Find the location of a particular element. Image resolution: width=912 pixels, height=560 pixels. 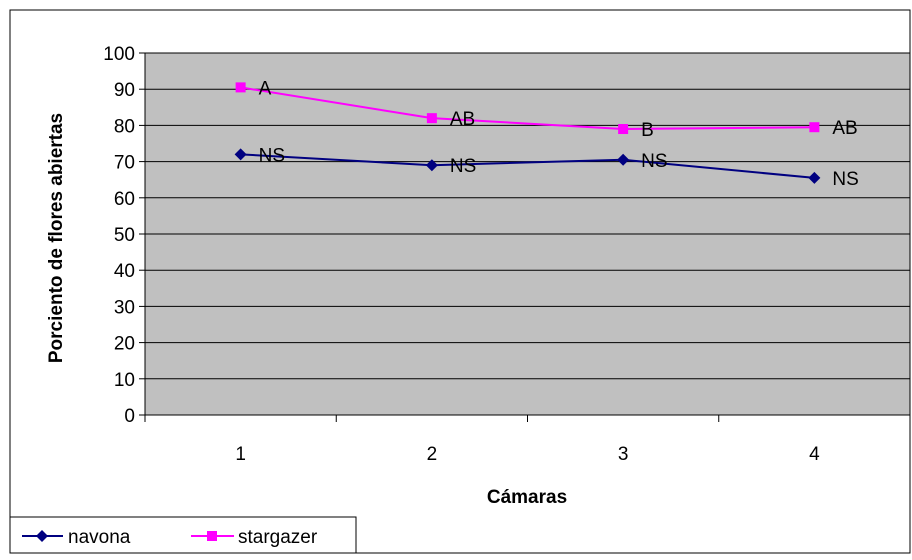

x-tick-label: 3 is located at coordinates (623, 454).